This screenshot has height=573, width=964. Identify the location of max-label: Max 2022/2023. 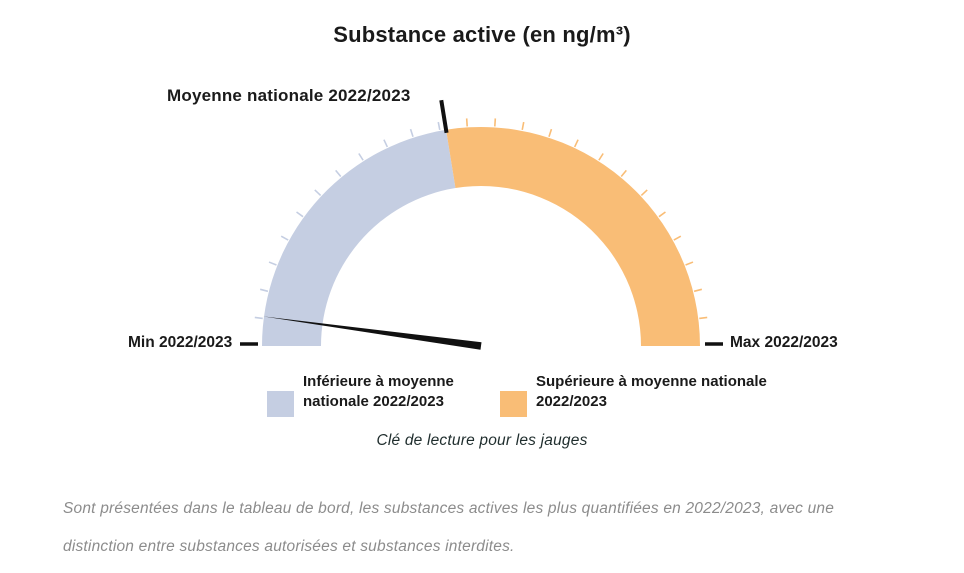
(784, 342).